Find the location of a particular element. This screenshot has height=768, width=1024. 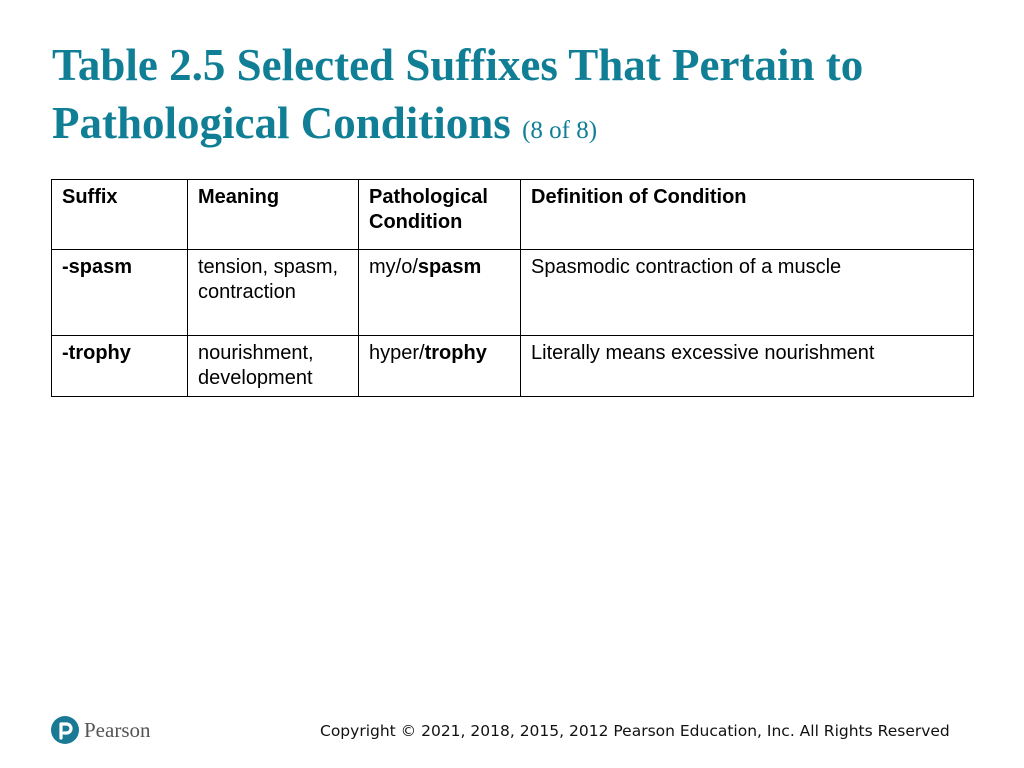

cell-suffix: -spasm is located at coordinates (119, 292).